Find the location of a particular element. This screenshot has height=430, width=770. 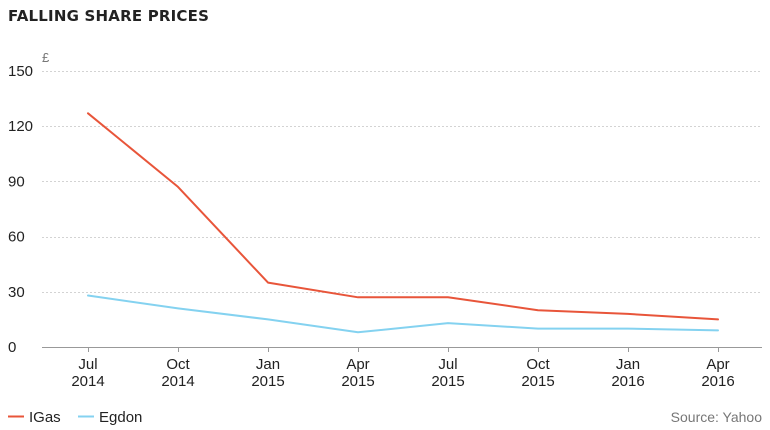

y-axis-ticks: 0 30 60 90 120 150 is located at coordinates (20, 209).